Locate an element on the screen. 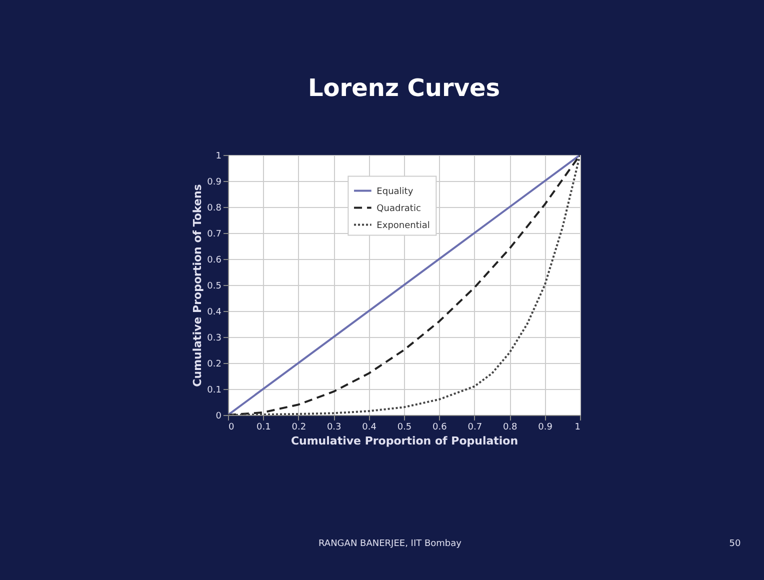  x-tick-label: 0 is located at coordinates (231, 427).